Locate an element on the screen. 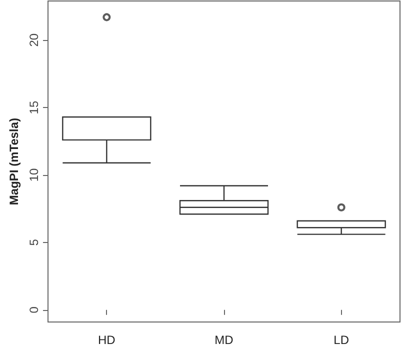  y-tick-label: 0 is located at coordinates (34, 310).